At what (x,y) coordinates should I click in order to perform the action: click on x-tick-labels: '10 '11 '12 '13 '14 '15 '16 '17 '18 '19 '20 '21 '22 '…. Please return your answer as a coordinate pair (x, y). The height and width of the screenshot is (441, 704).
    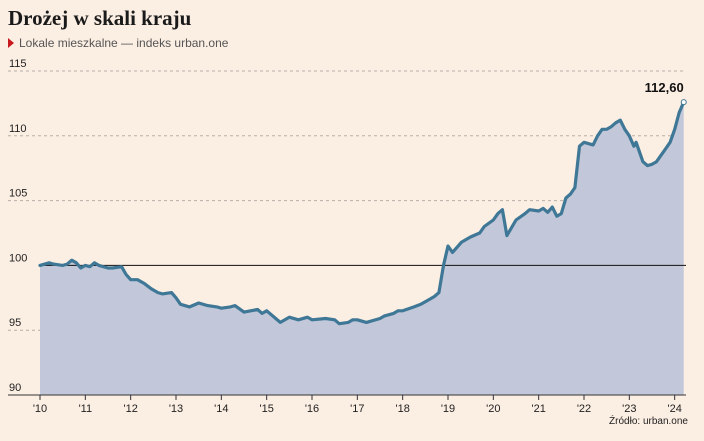
    Looking at the image, I should click on (357, 405).